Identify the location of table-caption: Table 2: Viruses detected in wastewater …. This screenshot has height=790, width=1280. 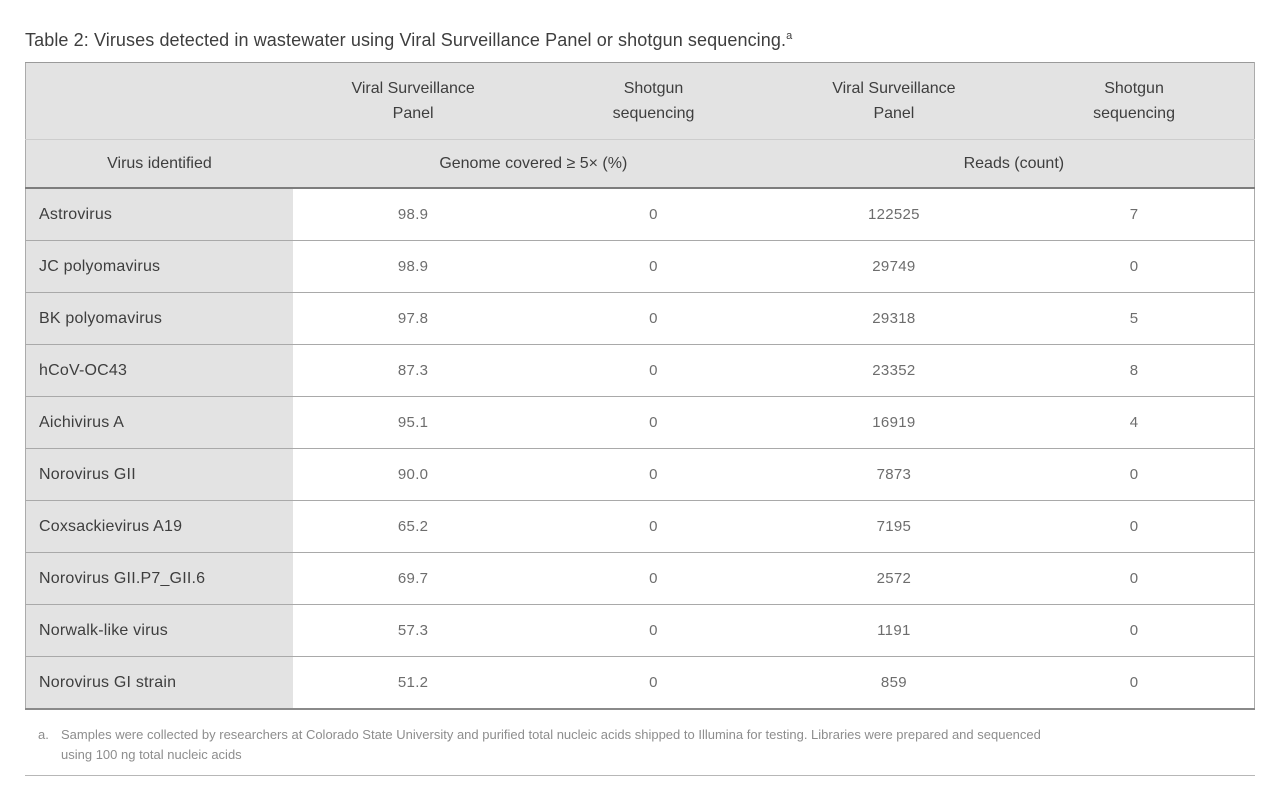
(640, 26).